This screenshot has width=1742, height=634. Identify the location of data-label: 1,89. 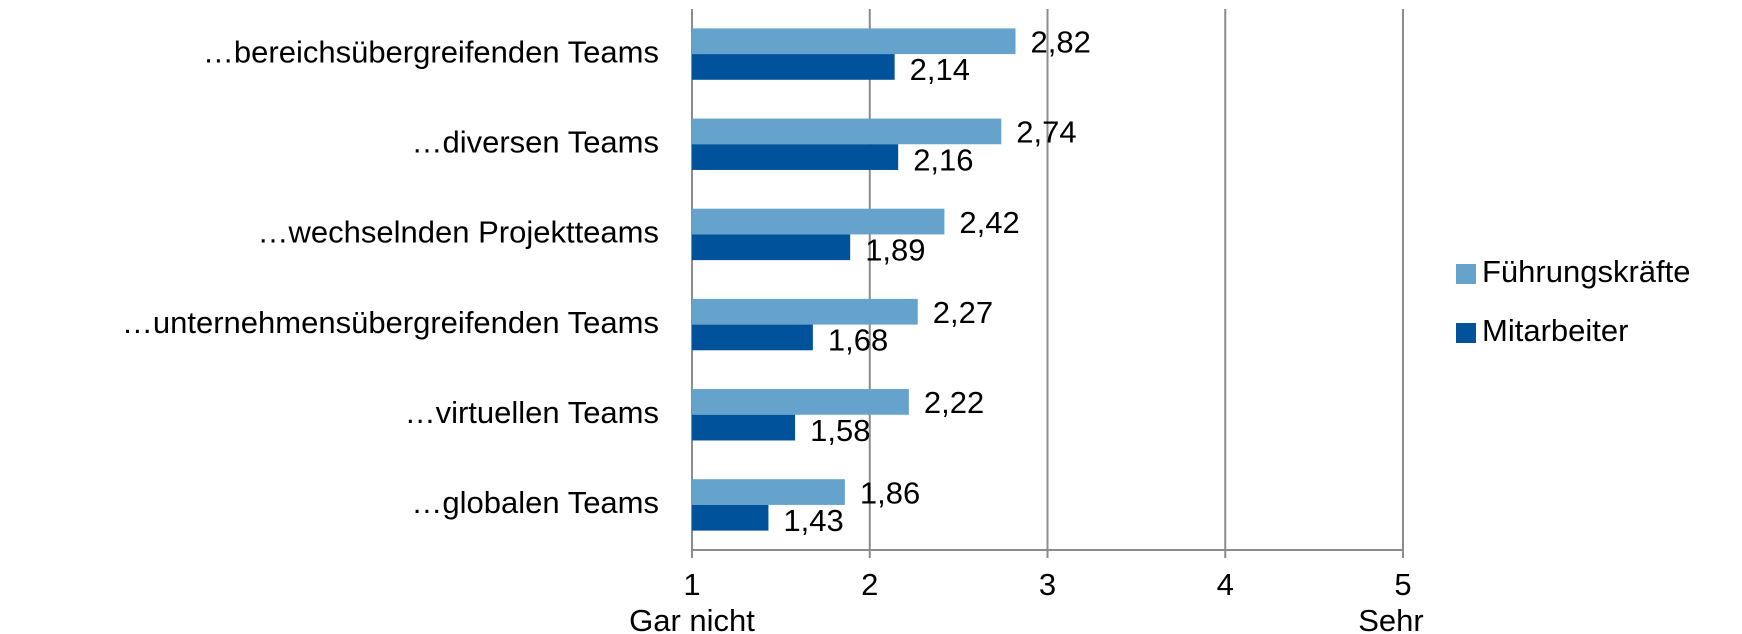
(895, 249).